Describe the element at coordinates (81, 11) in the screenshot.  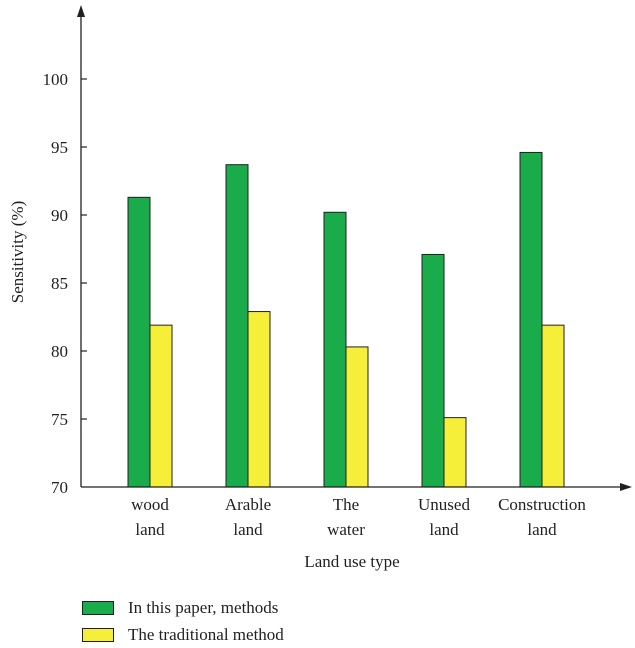
I see `y-axis-arrowhead` at that location.